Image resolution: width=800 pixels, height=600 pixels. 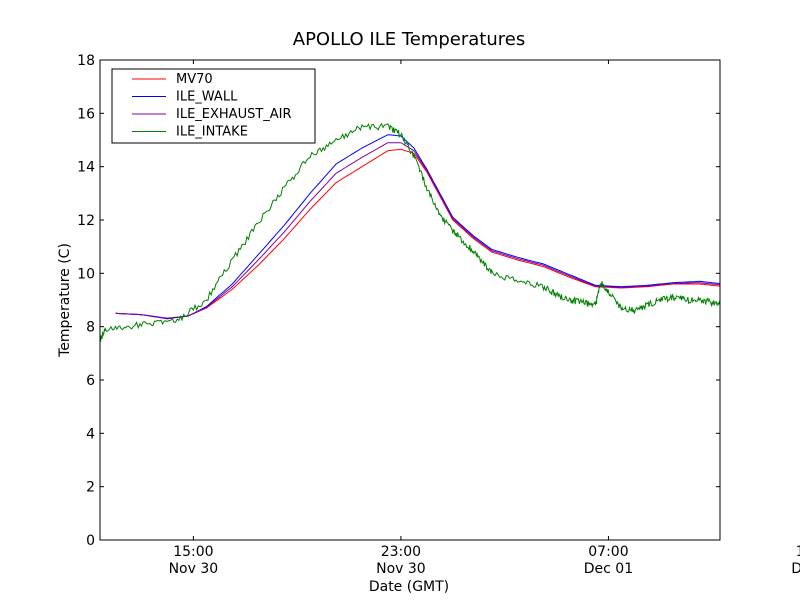 I want to click on y-tick-label: 18, so click(x=86, y=61).